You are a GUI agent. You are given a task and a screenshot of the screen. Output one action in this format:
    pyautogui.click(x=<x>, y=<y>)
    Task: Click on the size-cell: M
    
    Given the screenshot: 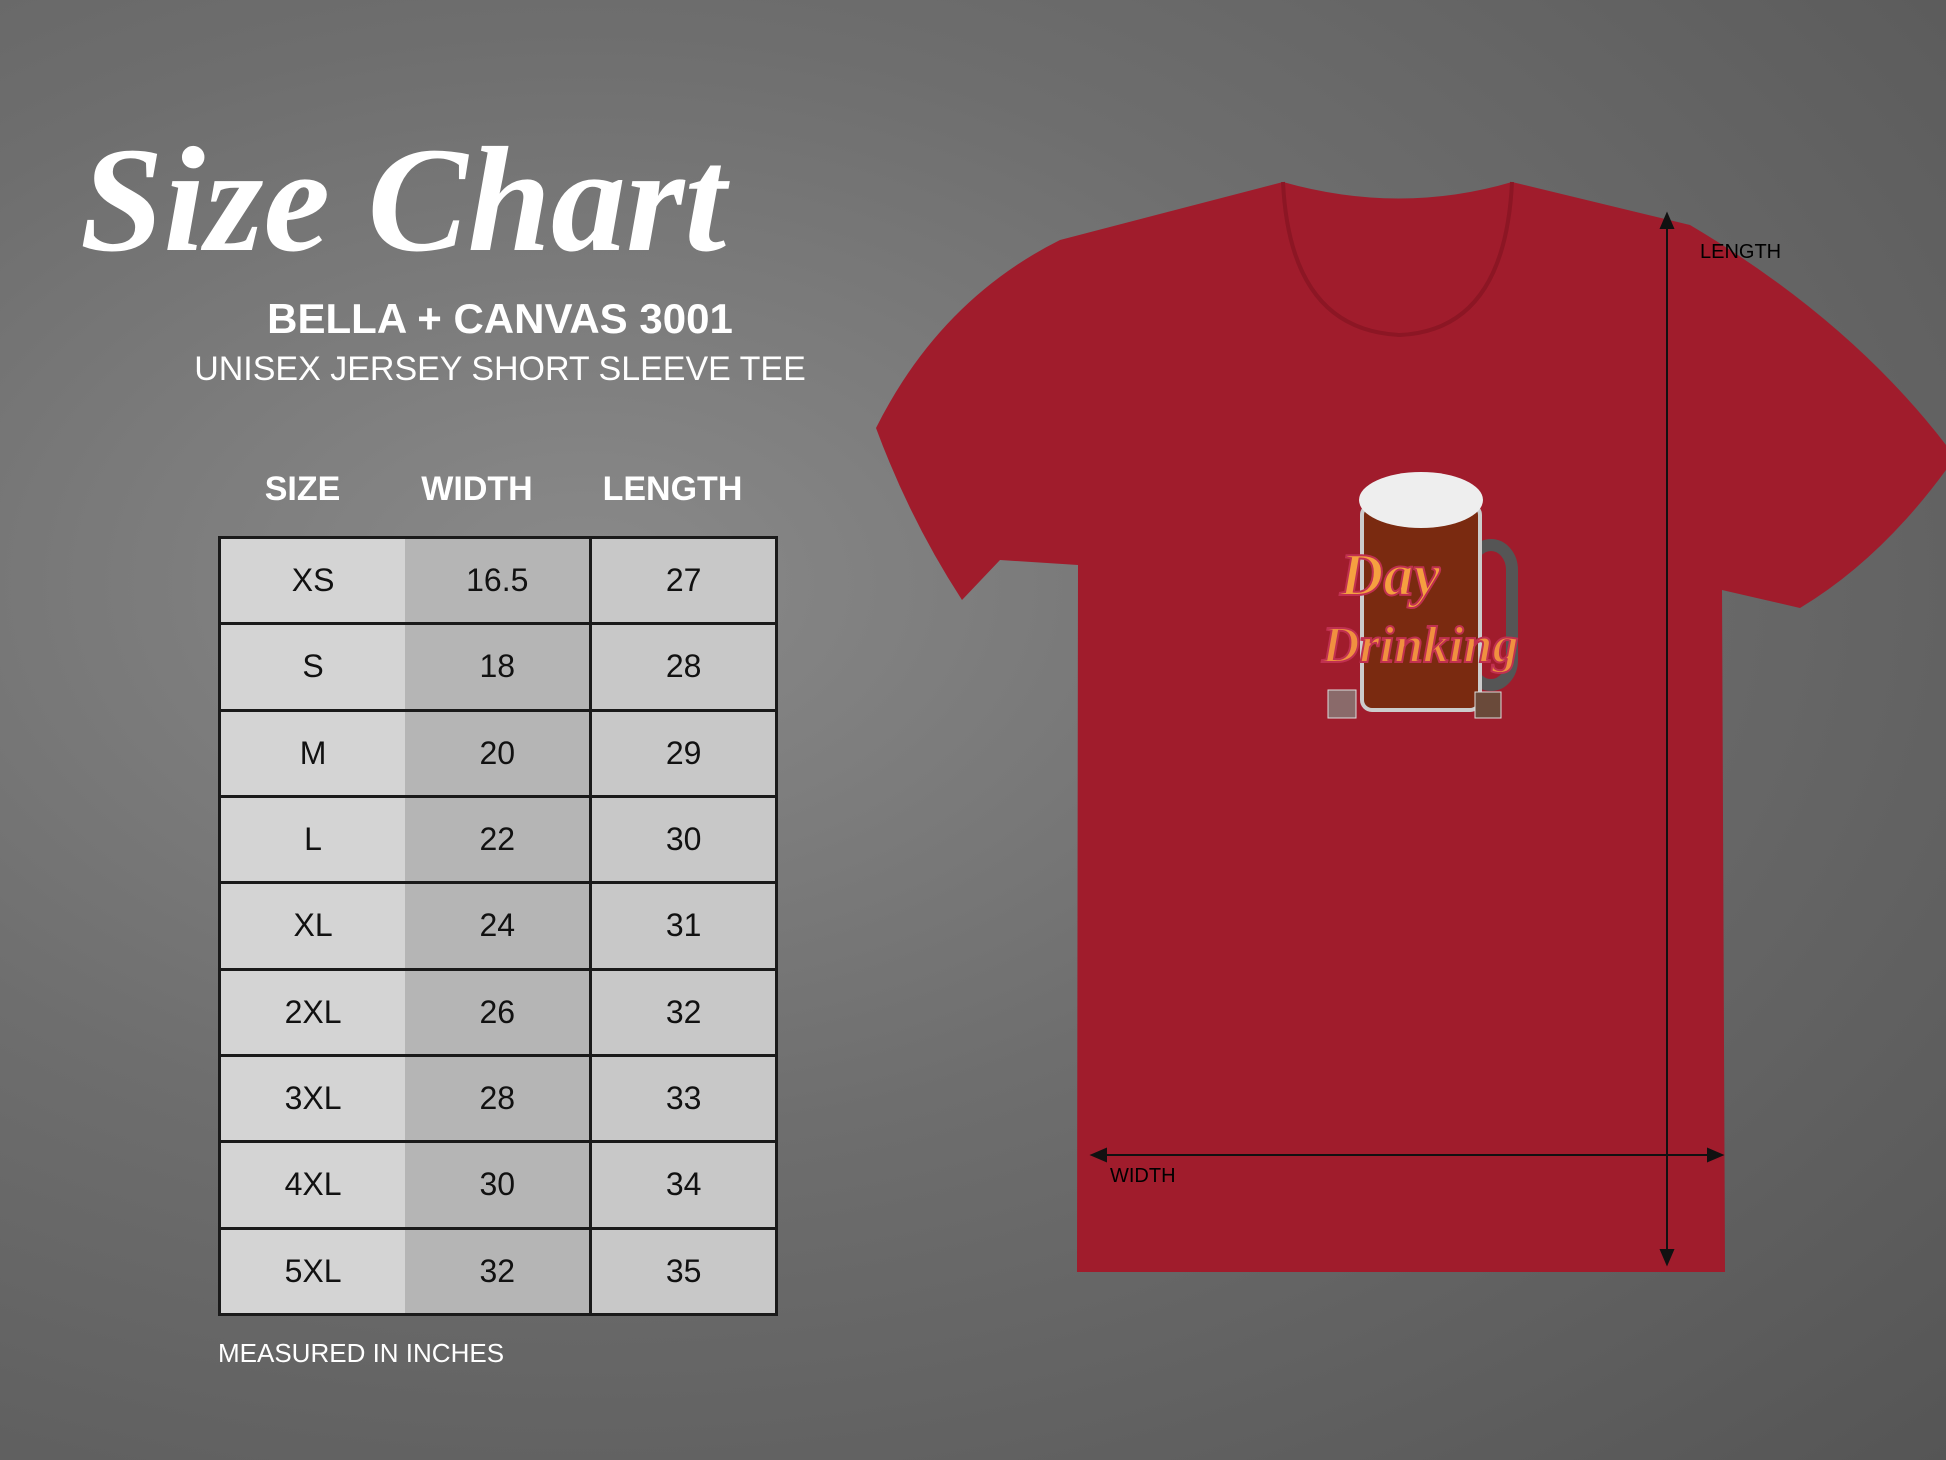 What is the action you would take?
    pyautogui.click(x=312, y=753)
    